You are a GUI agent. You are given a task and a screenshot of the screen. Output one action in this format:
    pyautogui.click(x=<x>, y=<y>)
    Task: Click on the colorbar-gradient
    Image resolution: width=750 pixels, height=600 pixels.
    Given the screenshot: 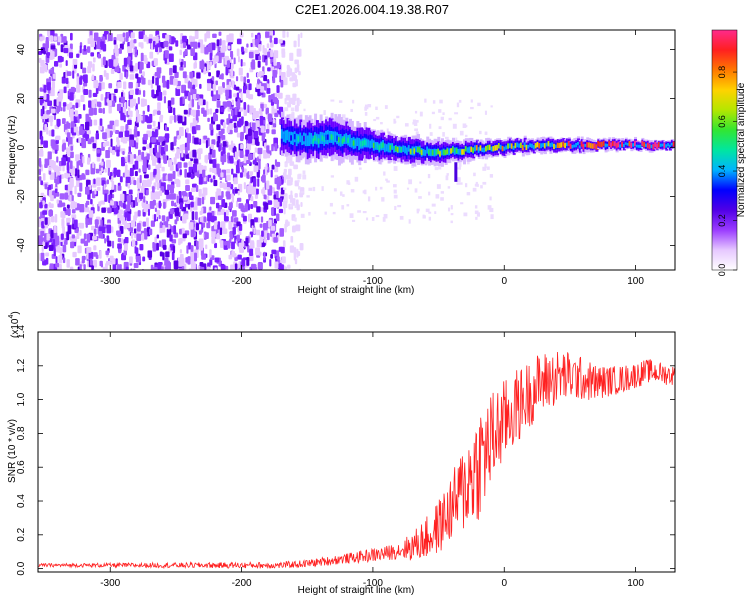 What is the action you would take?
    pyautogui.click(x=724, y=150)
    